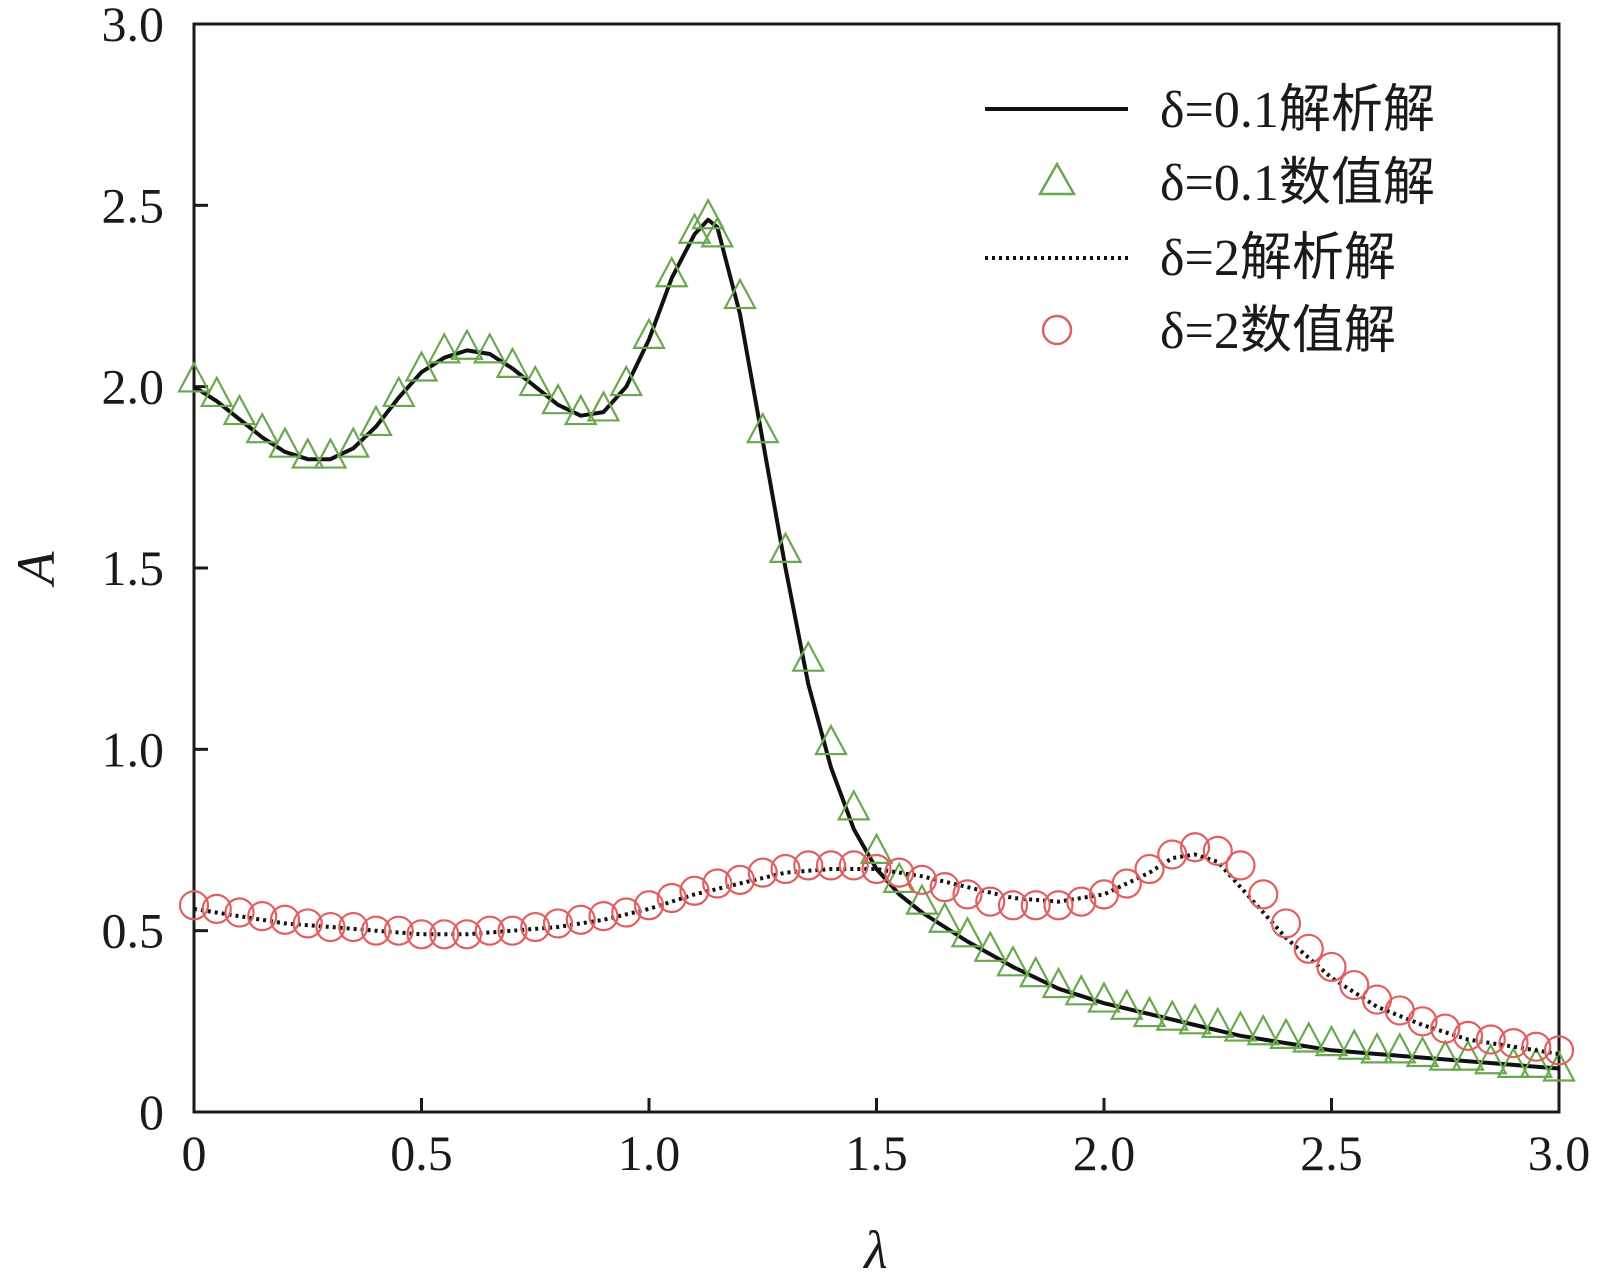 This screenshot has height=1277, width=1599. Describe the element at coordinates (133, 387) in the screenshot. I see `y-tick-label: 2.0` at that location.